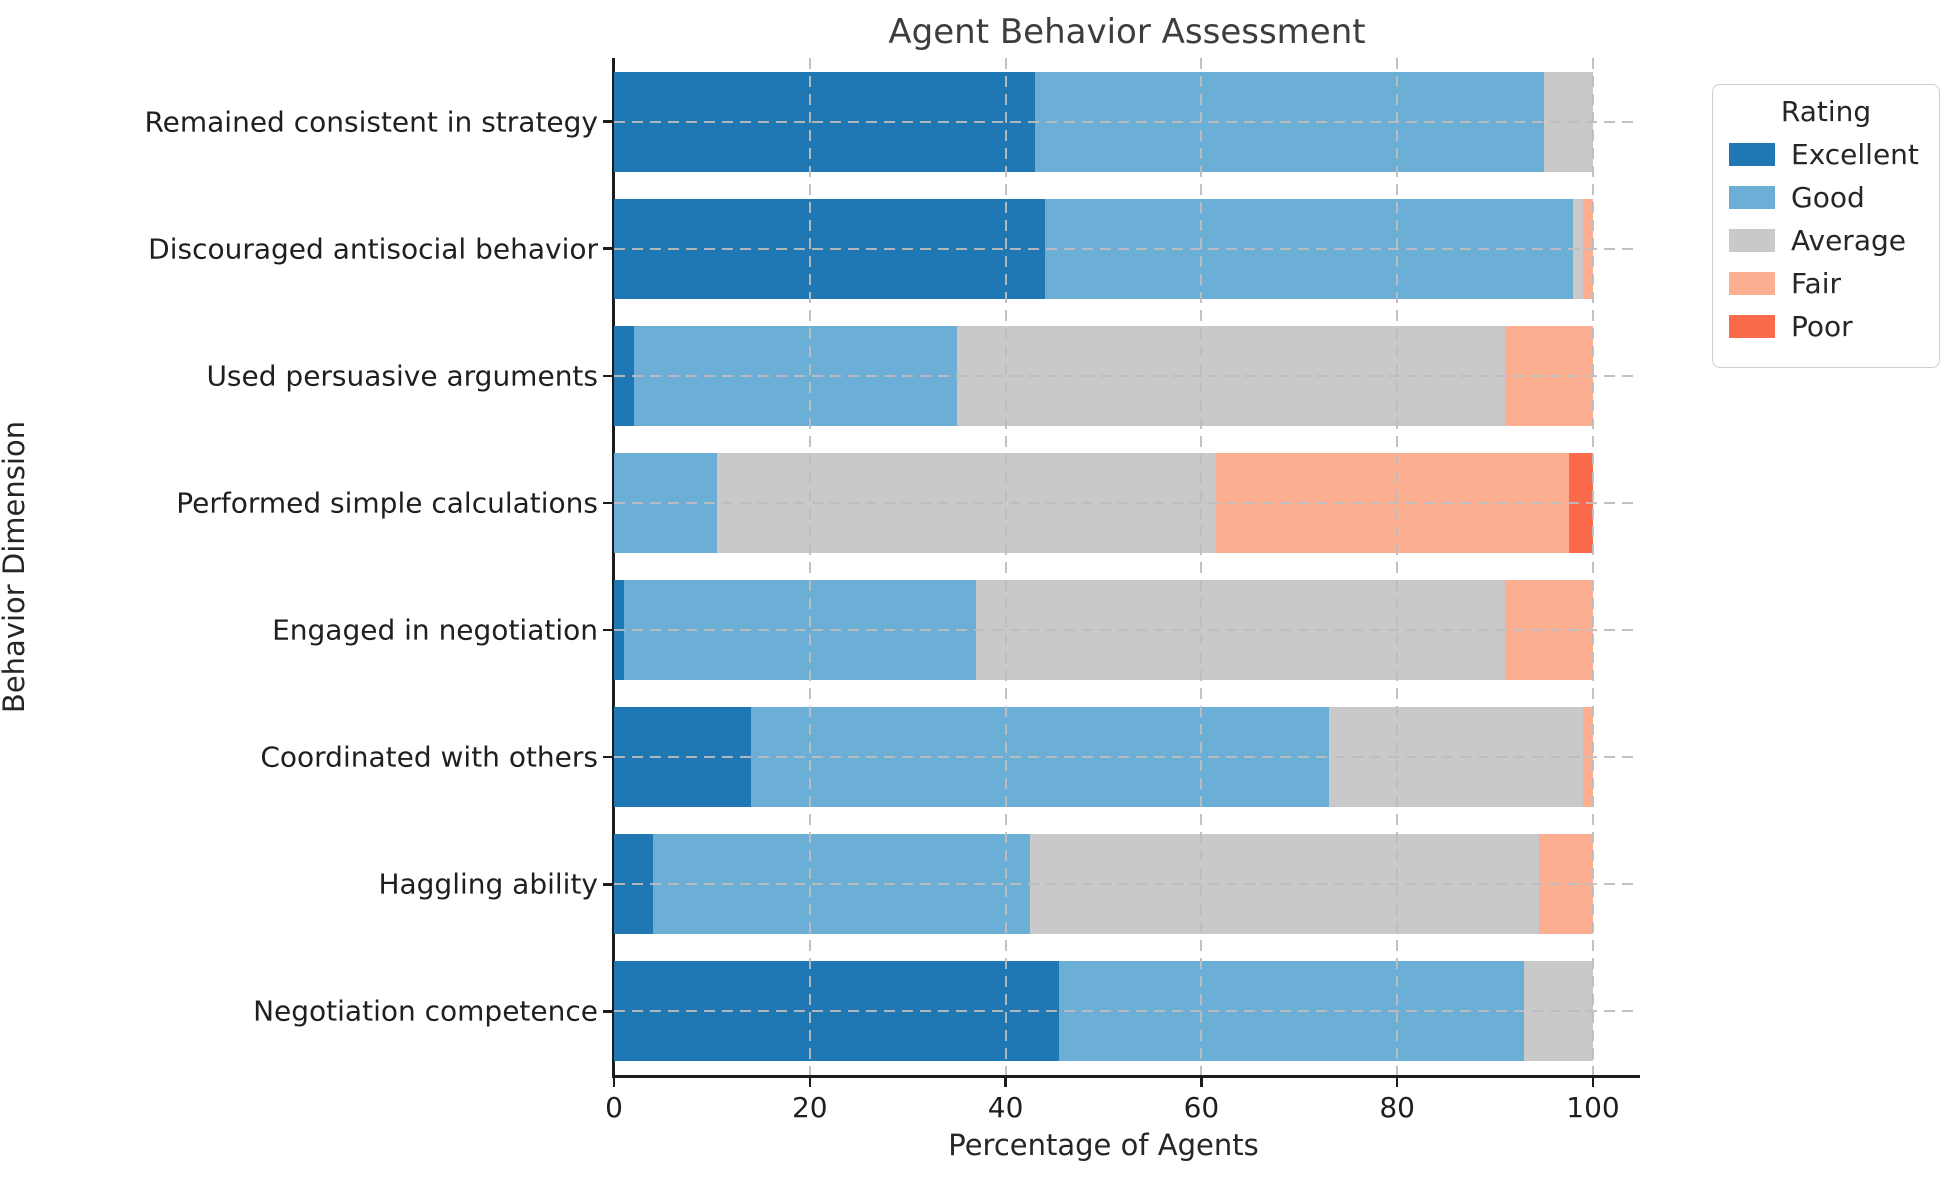 This screenshot has height=1180, width=1953. I want to click on legend-label: Fair, so click(1816, 283).